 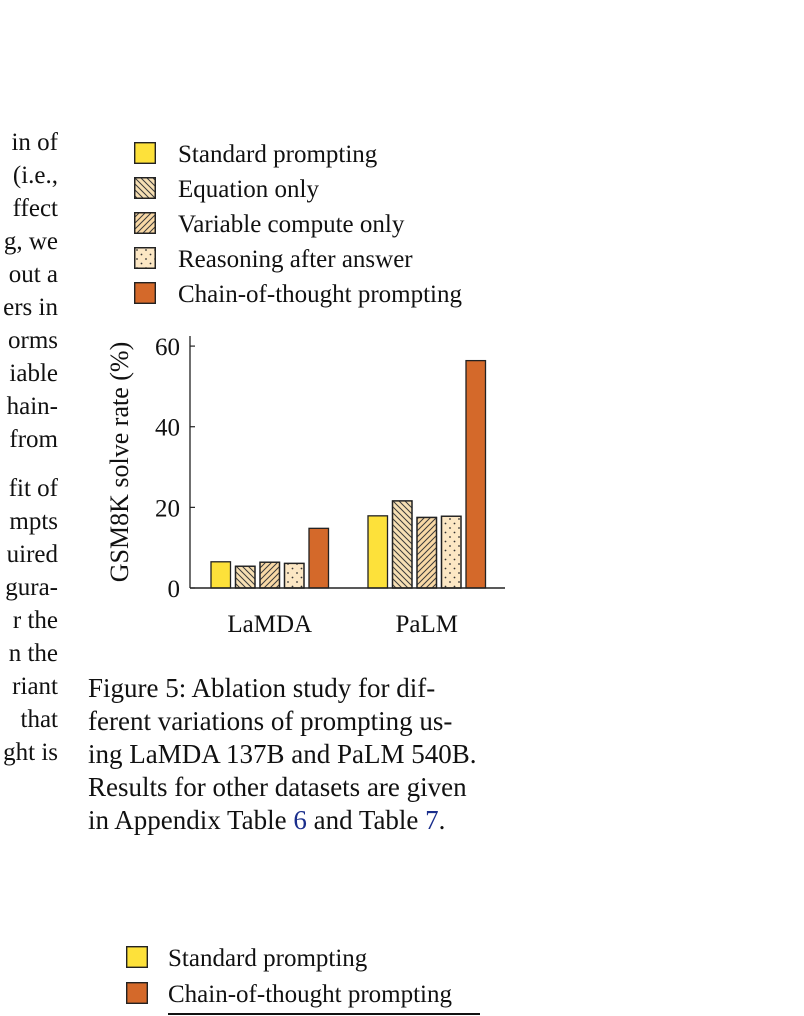 I want to click on table-6-link: 6, so click(x=300, y=820).